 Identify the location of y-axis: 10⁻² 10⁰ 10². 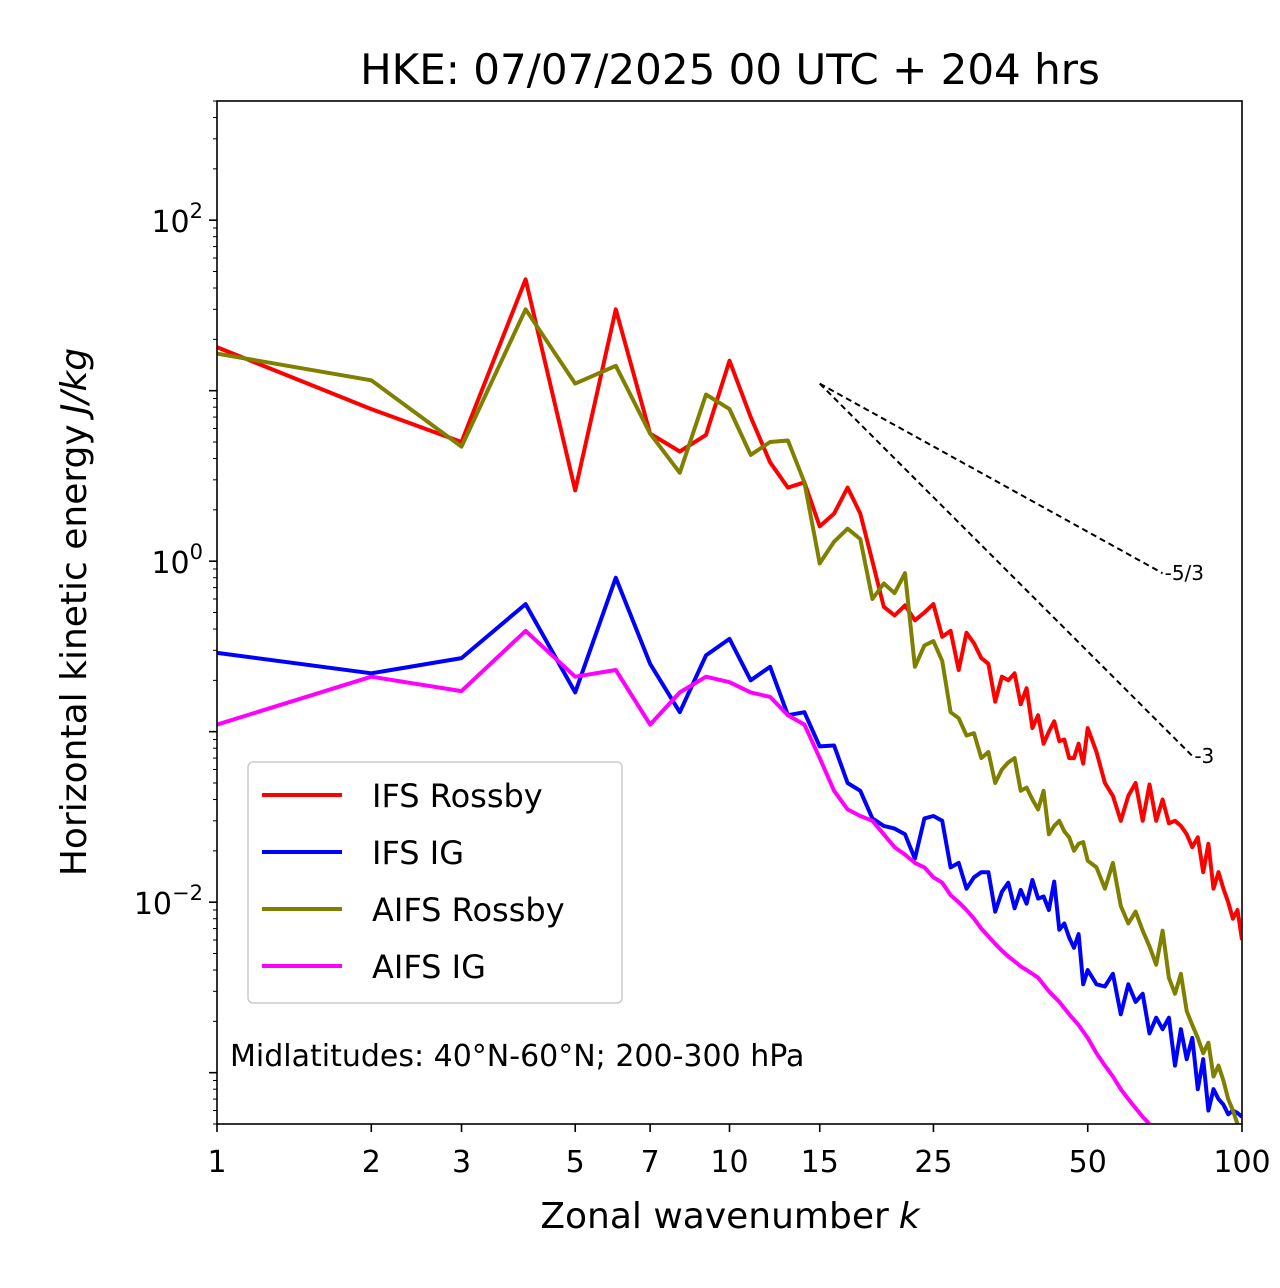
(175, 612).